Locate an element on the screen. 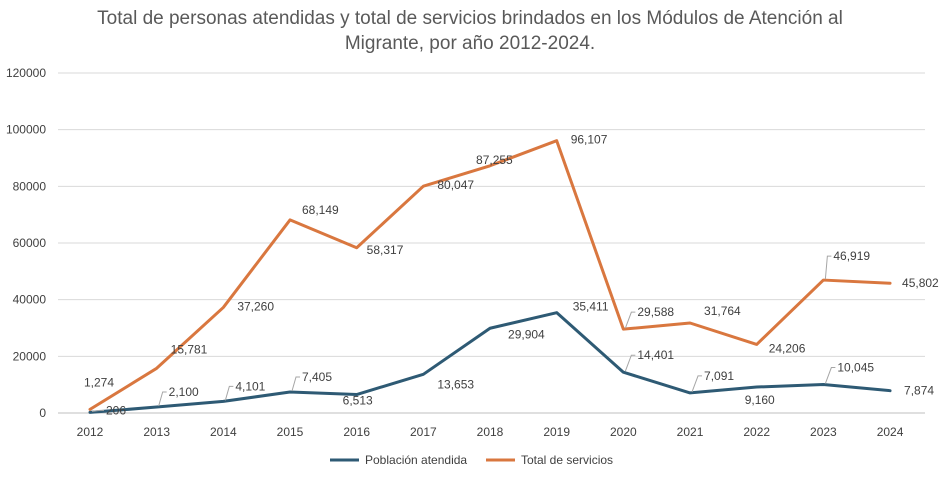 This screenshot has width=941, height=477. y-tick-label: 40000 is located at coordinates (30, 300).